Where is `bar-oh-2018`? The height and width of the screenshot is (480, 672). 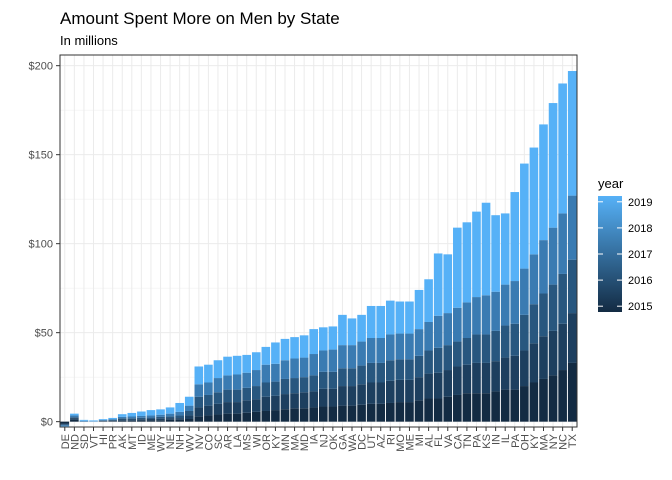 bar-oh-2018 is located at coordinates (524, 291).